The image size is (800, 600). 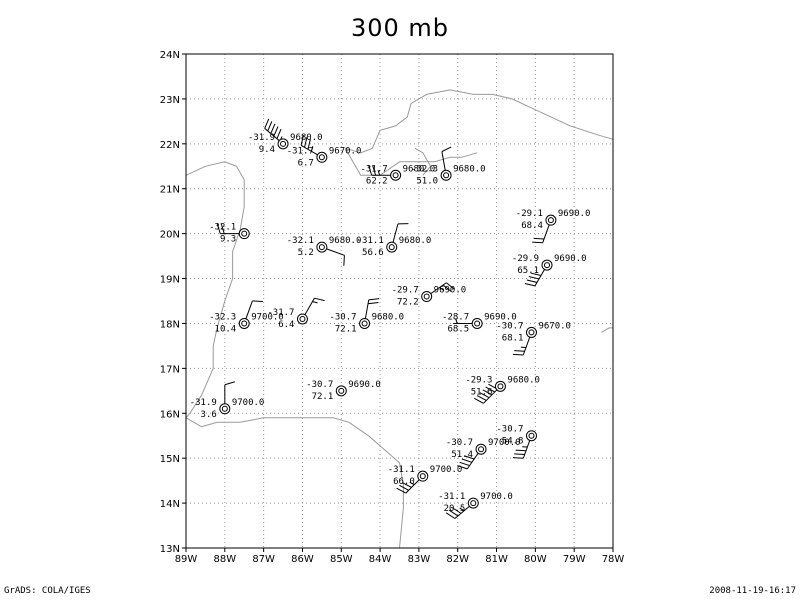 I want to click on station-dewpoint: 68.4, so click(x=532, y=226).